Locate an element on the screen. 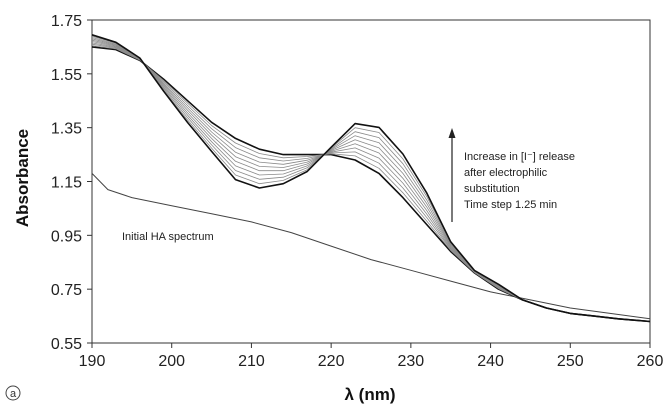 The height and width of the screenshot is (409, 664). x-tick-label: 230 is located at coordinates (411, 361).